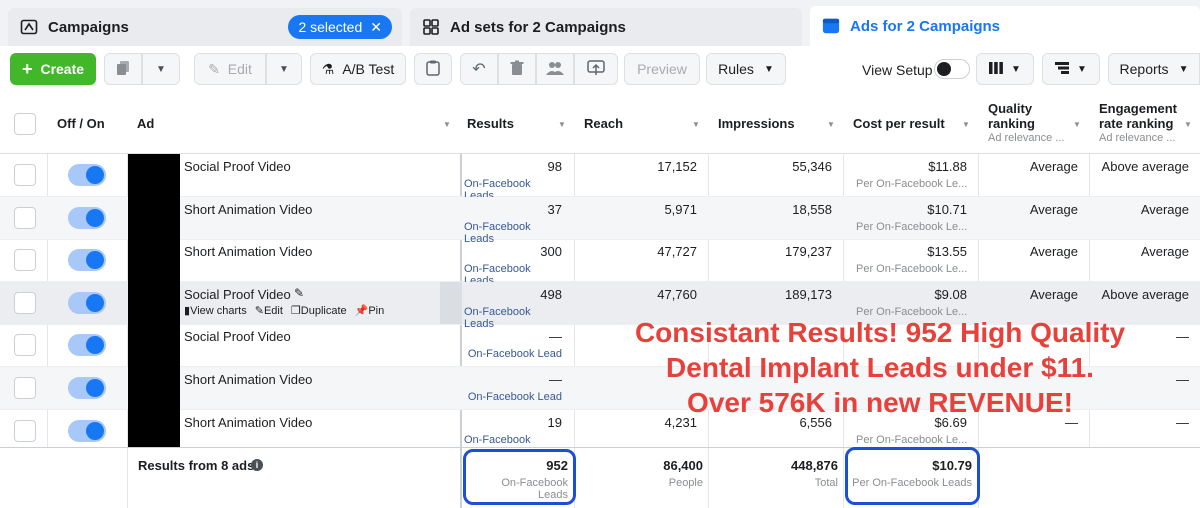 This screenshot has width=1200, height=508. I want to click on header-results: Results, so click(490, 123).